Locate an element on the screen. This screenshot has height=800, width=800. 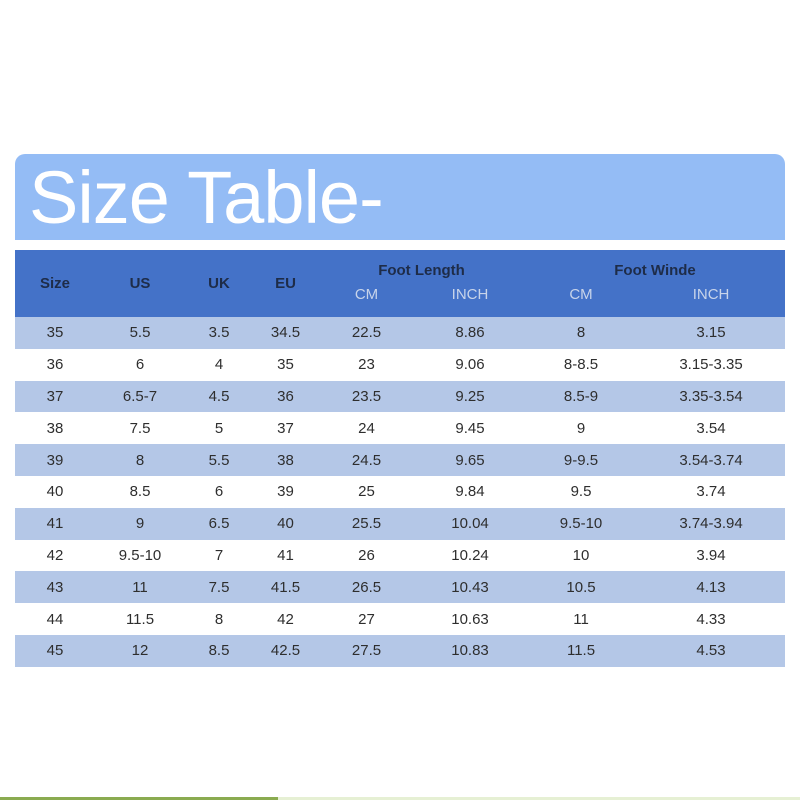
table-cell: 3.94 is located at coordinates (711, 555).